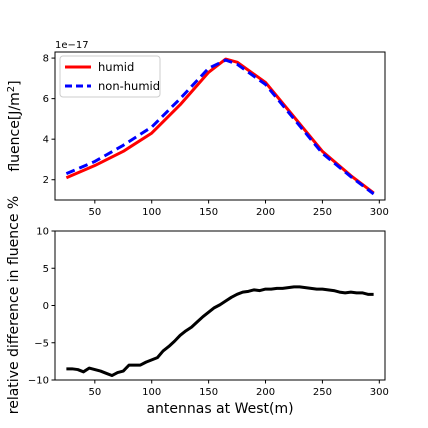  What do you see at coordinates (129, 86) in the screenshot?
I see `legend-non-humid-label: non-humid` at bounding box center [129, 86].